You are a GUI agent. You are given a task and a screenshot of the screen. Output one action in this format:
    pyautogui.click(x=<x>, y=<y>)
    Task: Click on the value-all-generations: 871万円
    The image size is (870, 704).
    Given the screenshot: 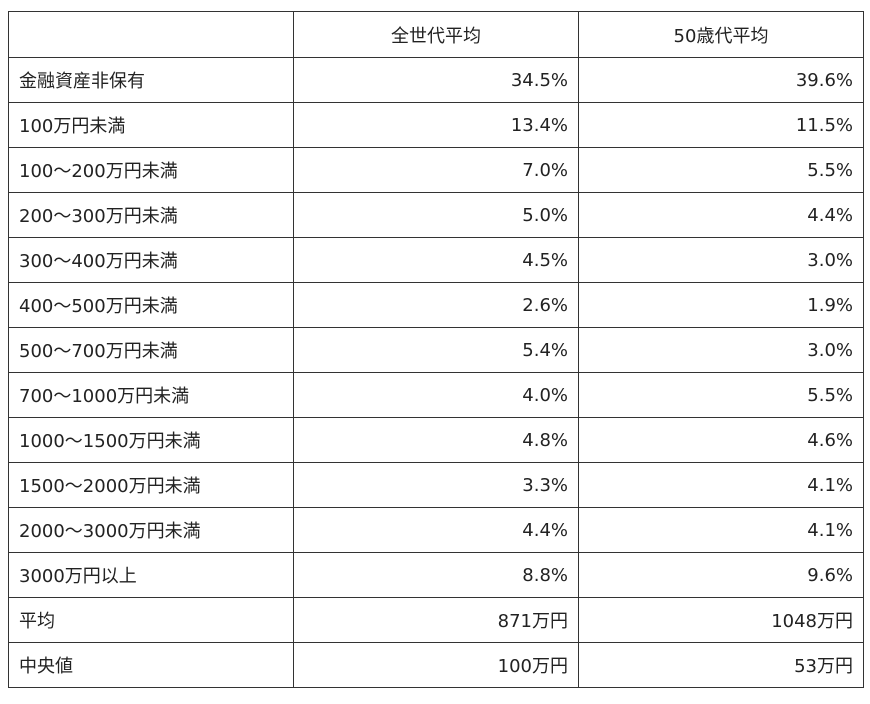 What is the action you would take?
    pyautogui.click(x=436, y=620)
    